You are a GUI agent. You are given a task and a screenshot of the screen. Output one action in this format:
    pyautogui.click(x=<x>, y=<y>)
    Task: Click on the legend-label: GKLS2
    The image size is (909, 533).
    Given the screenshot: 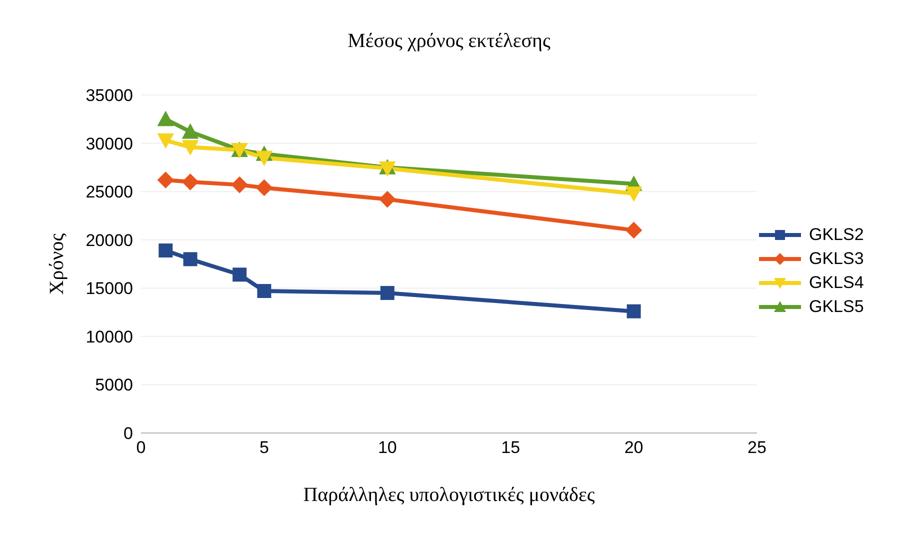 What is the action you would take?
    pyautogui.click(x=836, y=234)
    